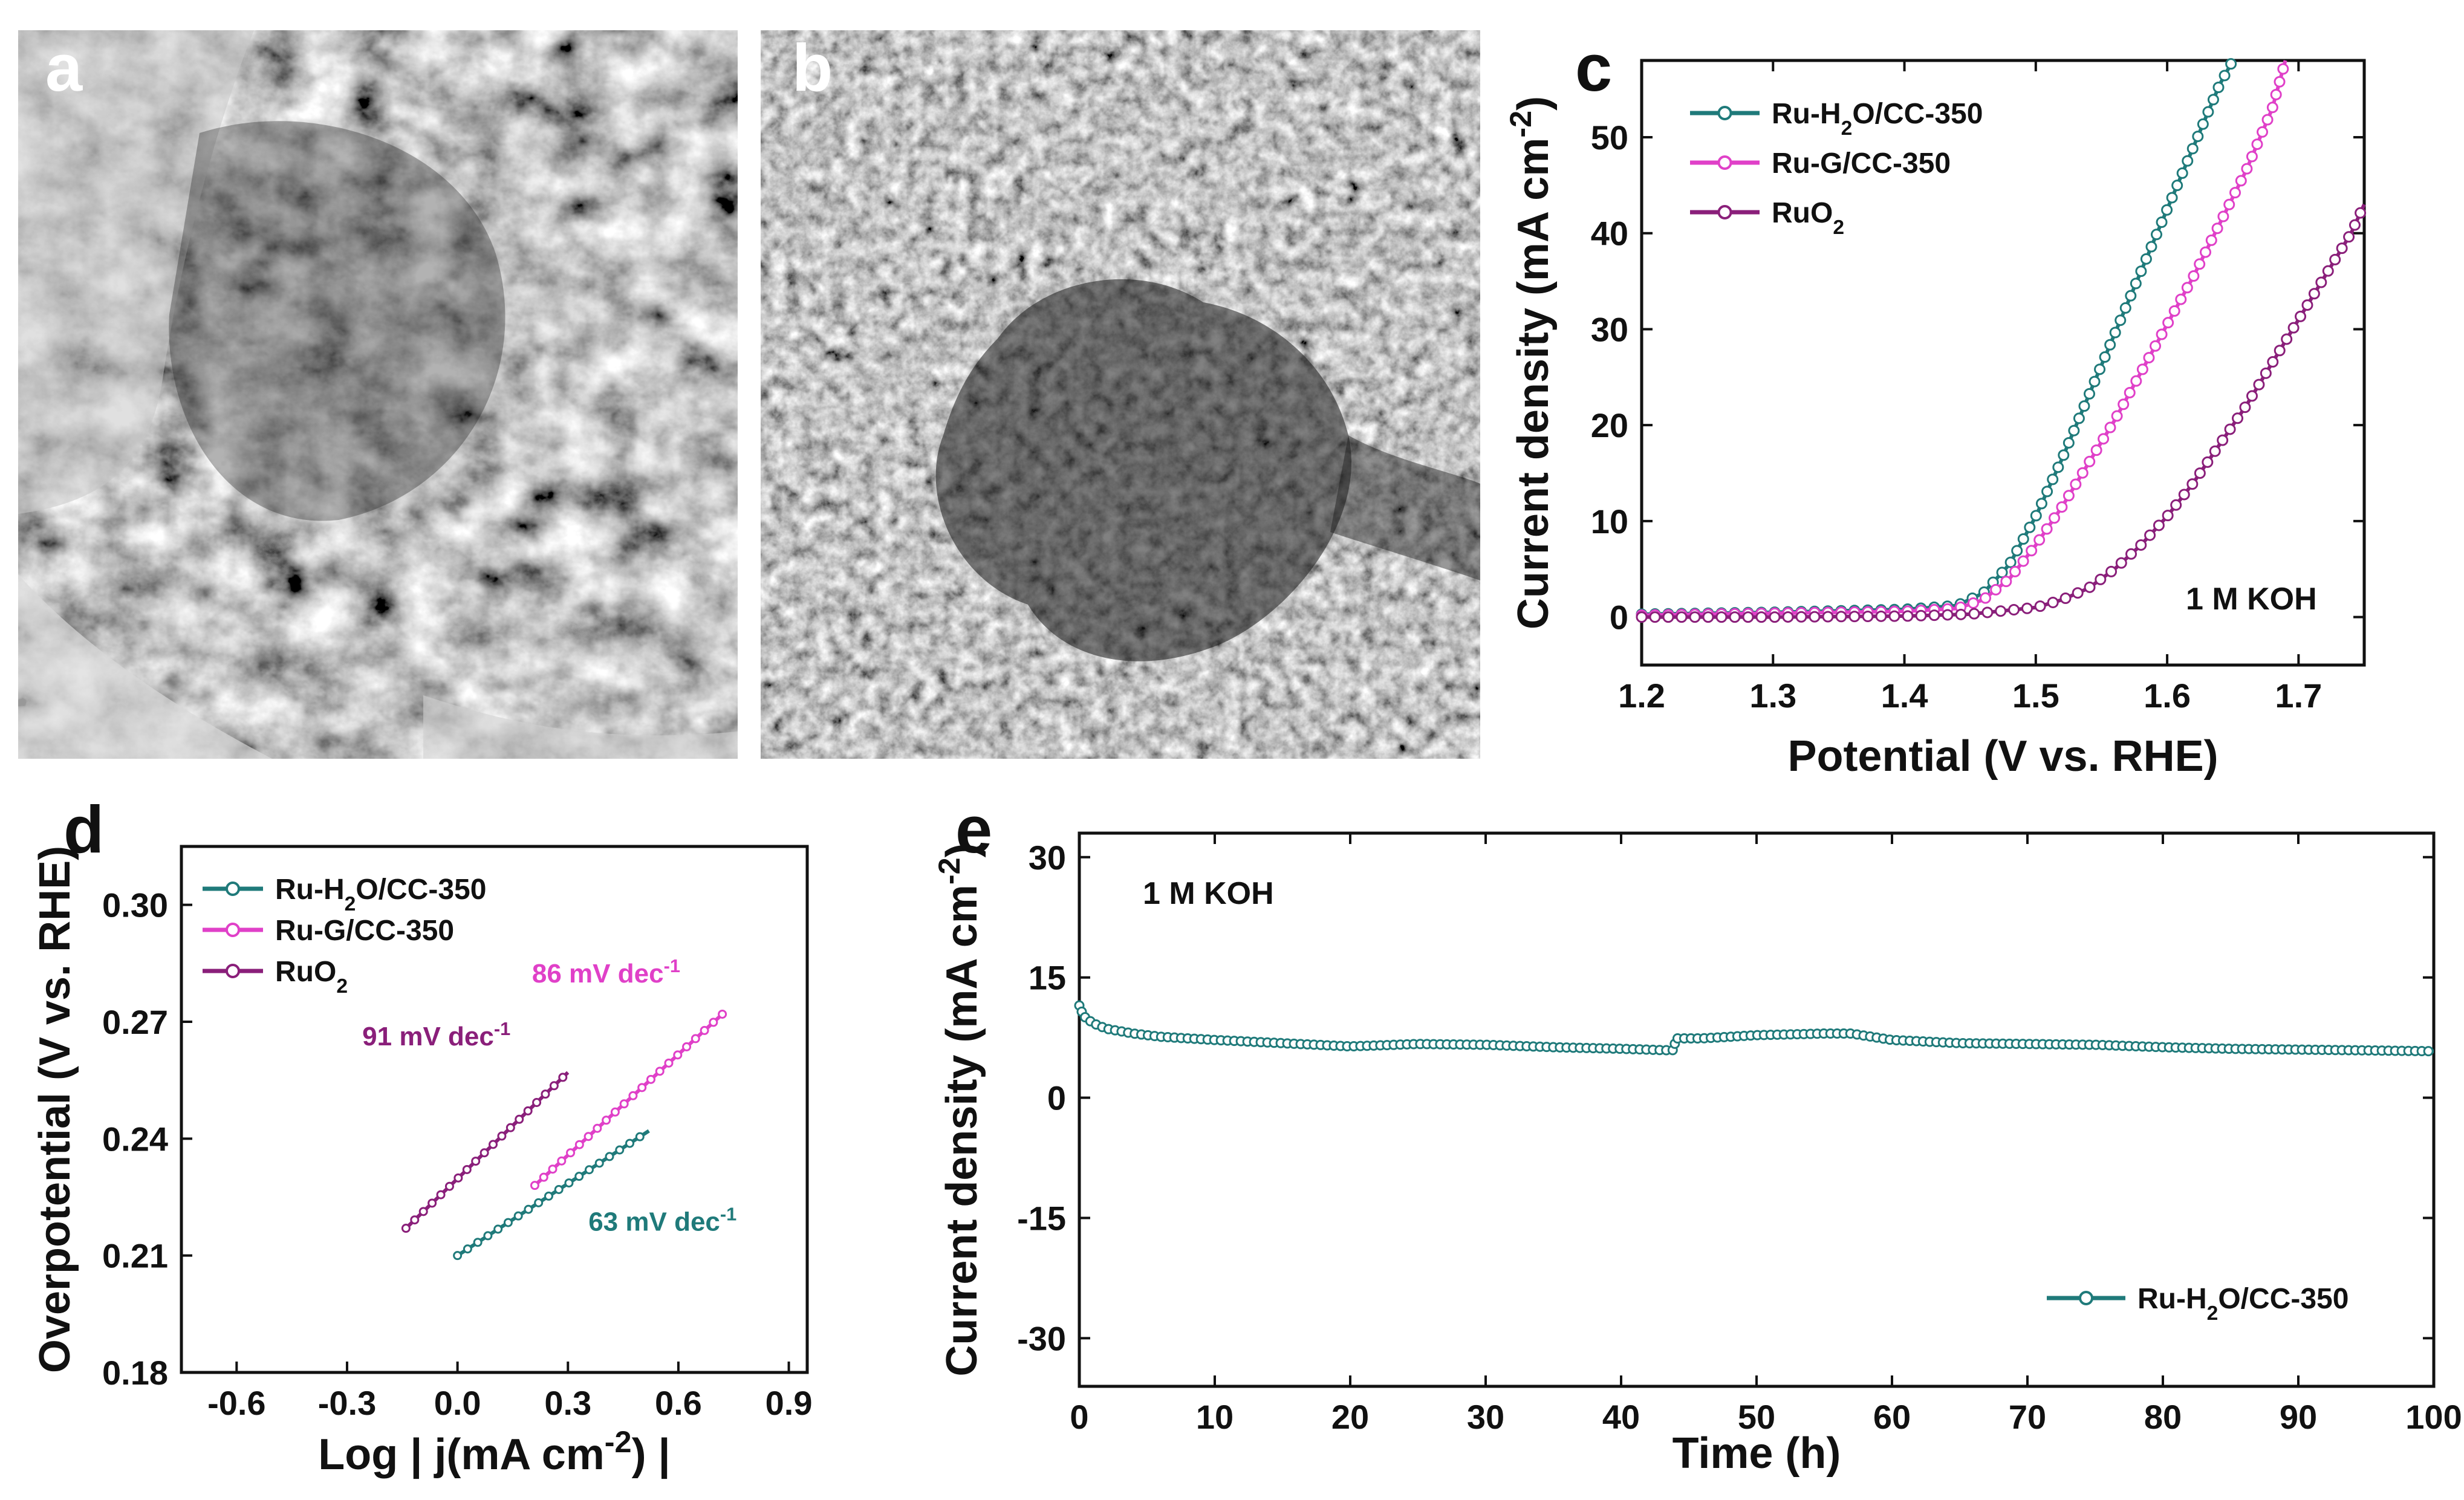 The image size is (2464, 1500). What do you see at coordinates (1621, 1417) in the screenshot?
I see `x-tick-label: 40` at bounding box center [1621, 1417].